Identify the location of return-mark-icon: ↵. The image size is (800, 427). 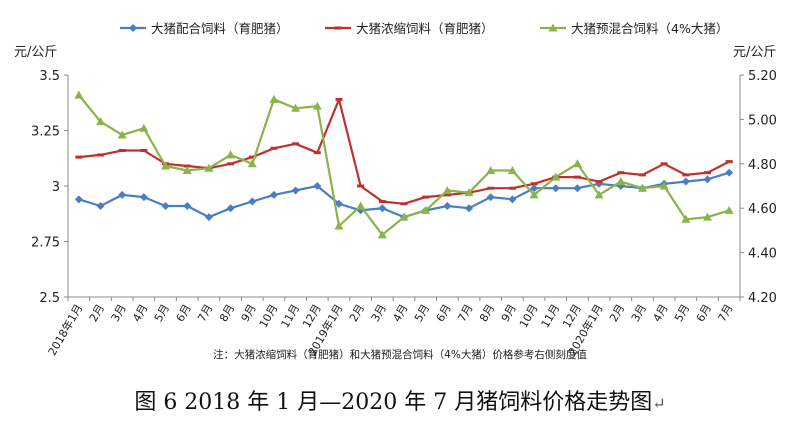
(659, 403).